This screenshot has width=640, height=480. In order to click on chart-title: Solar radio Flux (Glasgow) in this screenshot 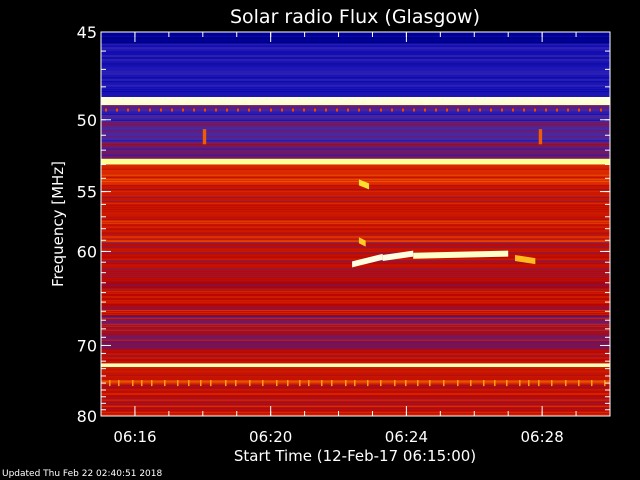, I will do `click(355, 17)`.